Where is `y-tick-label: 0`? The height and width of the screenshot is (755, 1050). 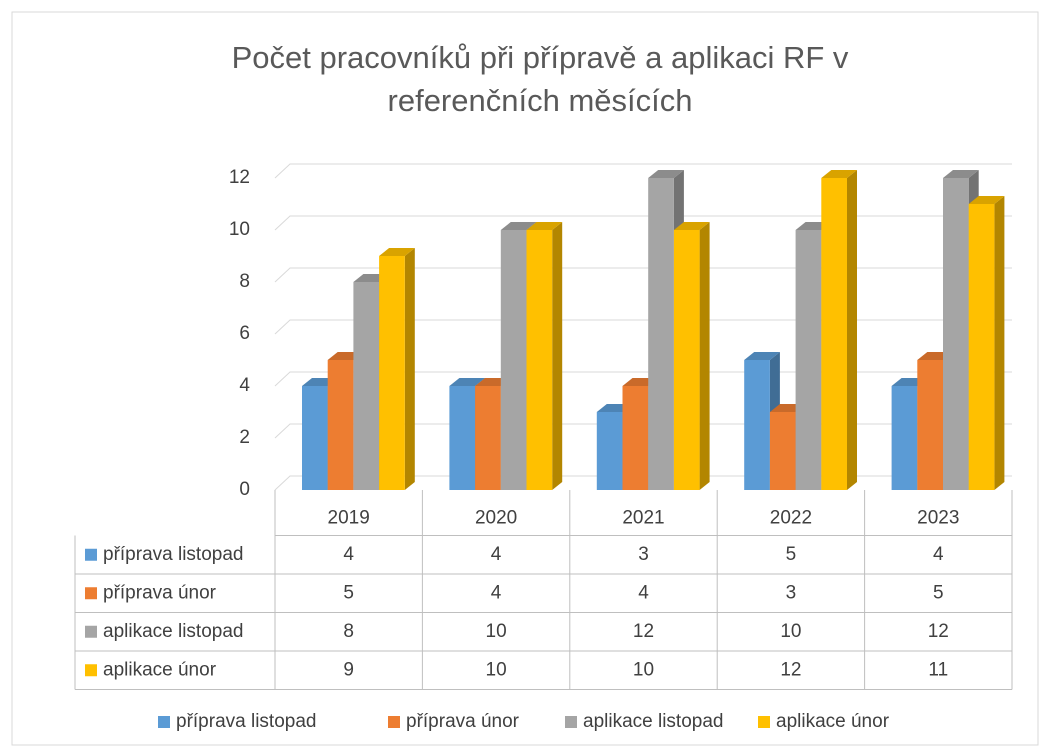 y-tick-label: 0 is located at coordinates (244, 489).